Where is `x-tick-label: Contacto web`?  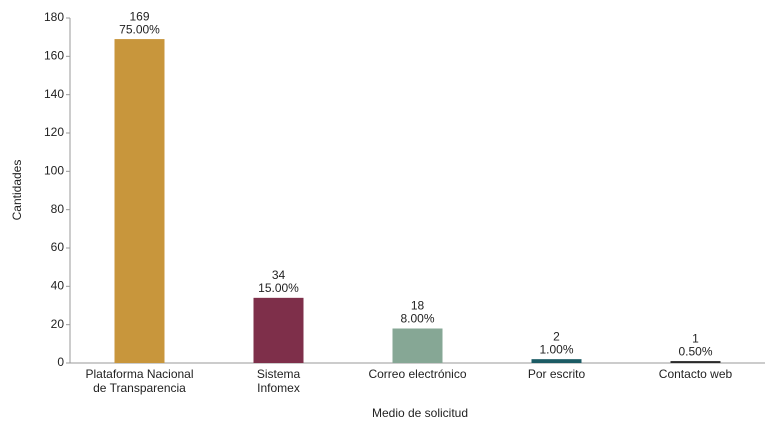
x-tick-label: Contacto web is located at coordinates (696, 374).